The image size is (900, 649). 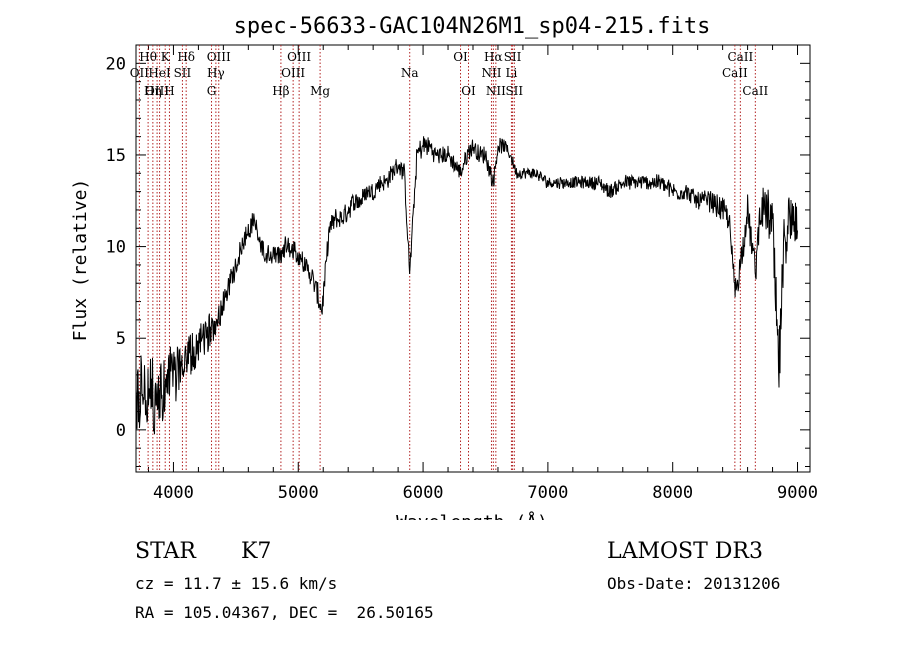 I want to click on y-tick-label: 5, so click(x=121, y=339).